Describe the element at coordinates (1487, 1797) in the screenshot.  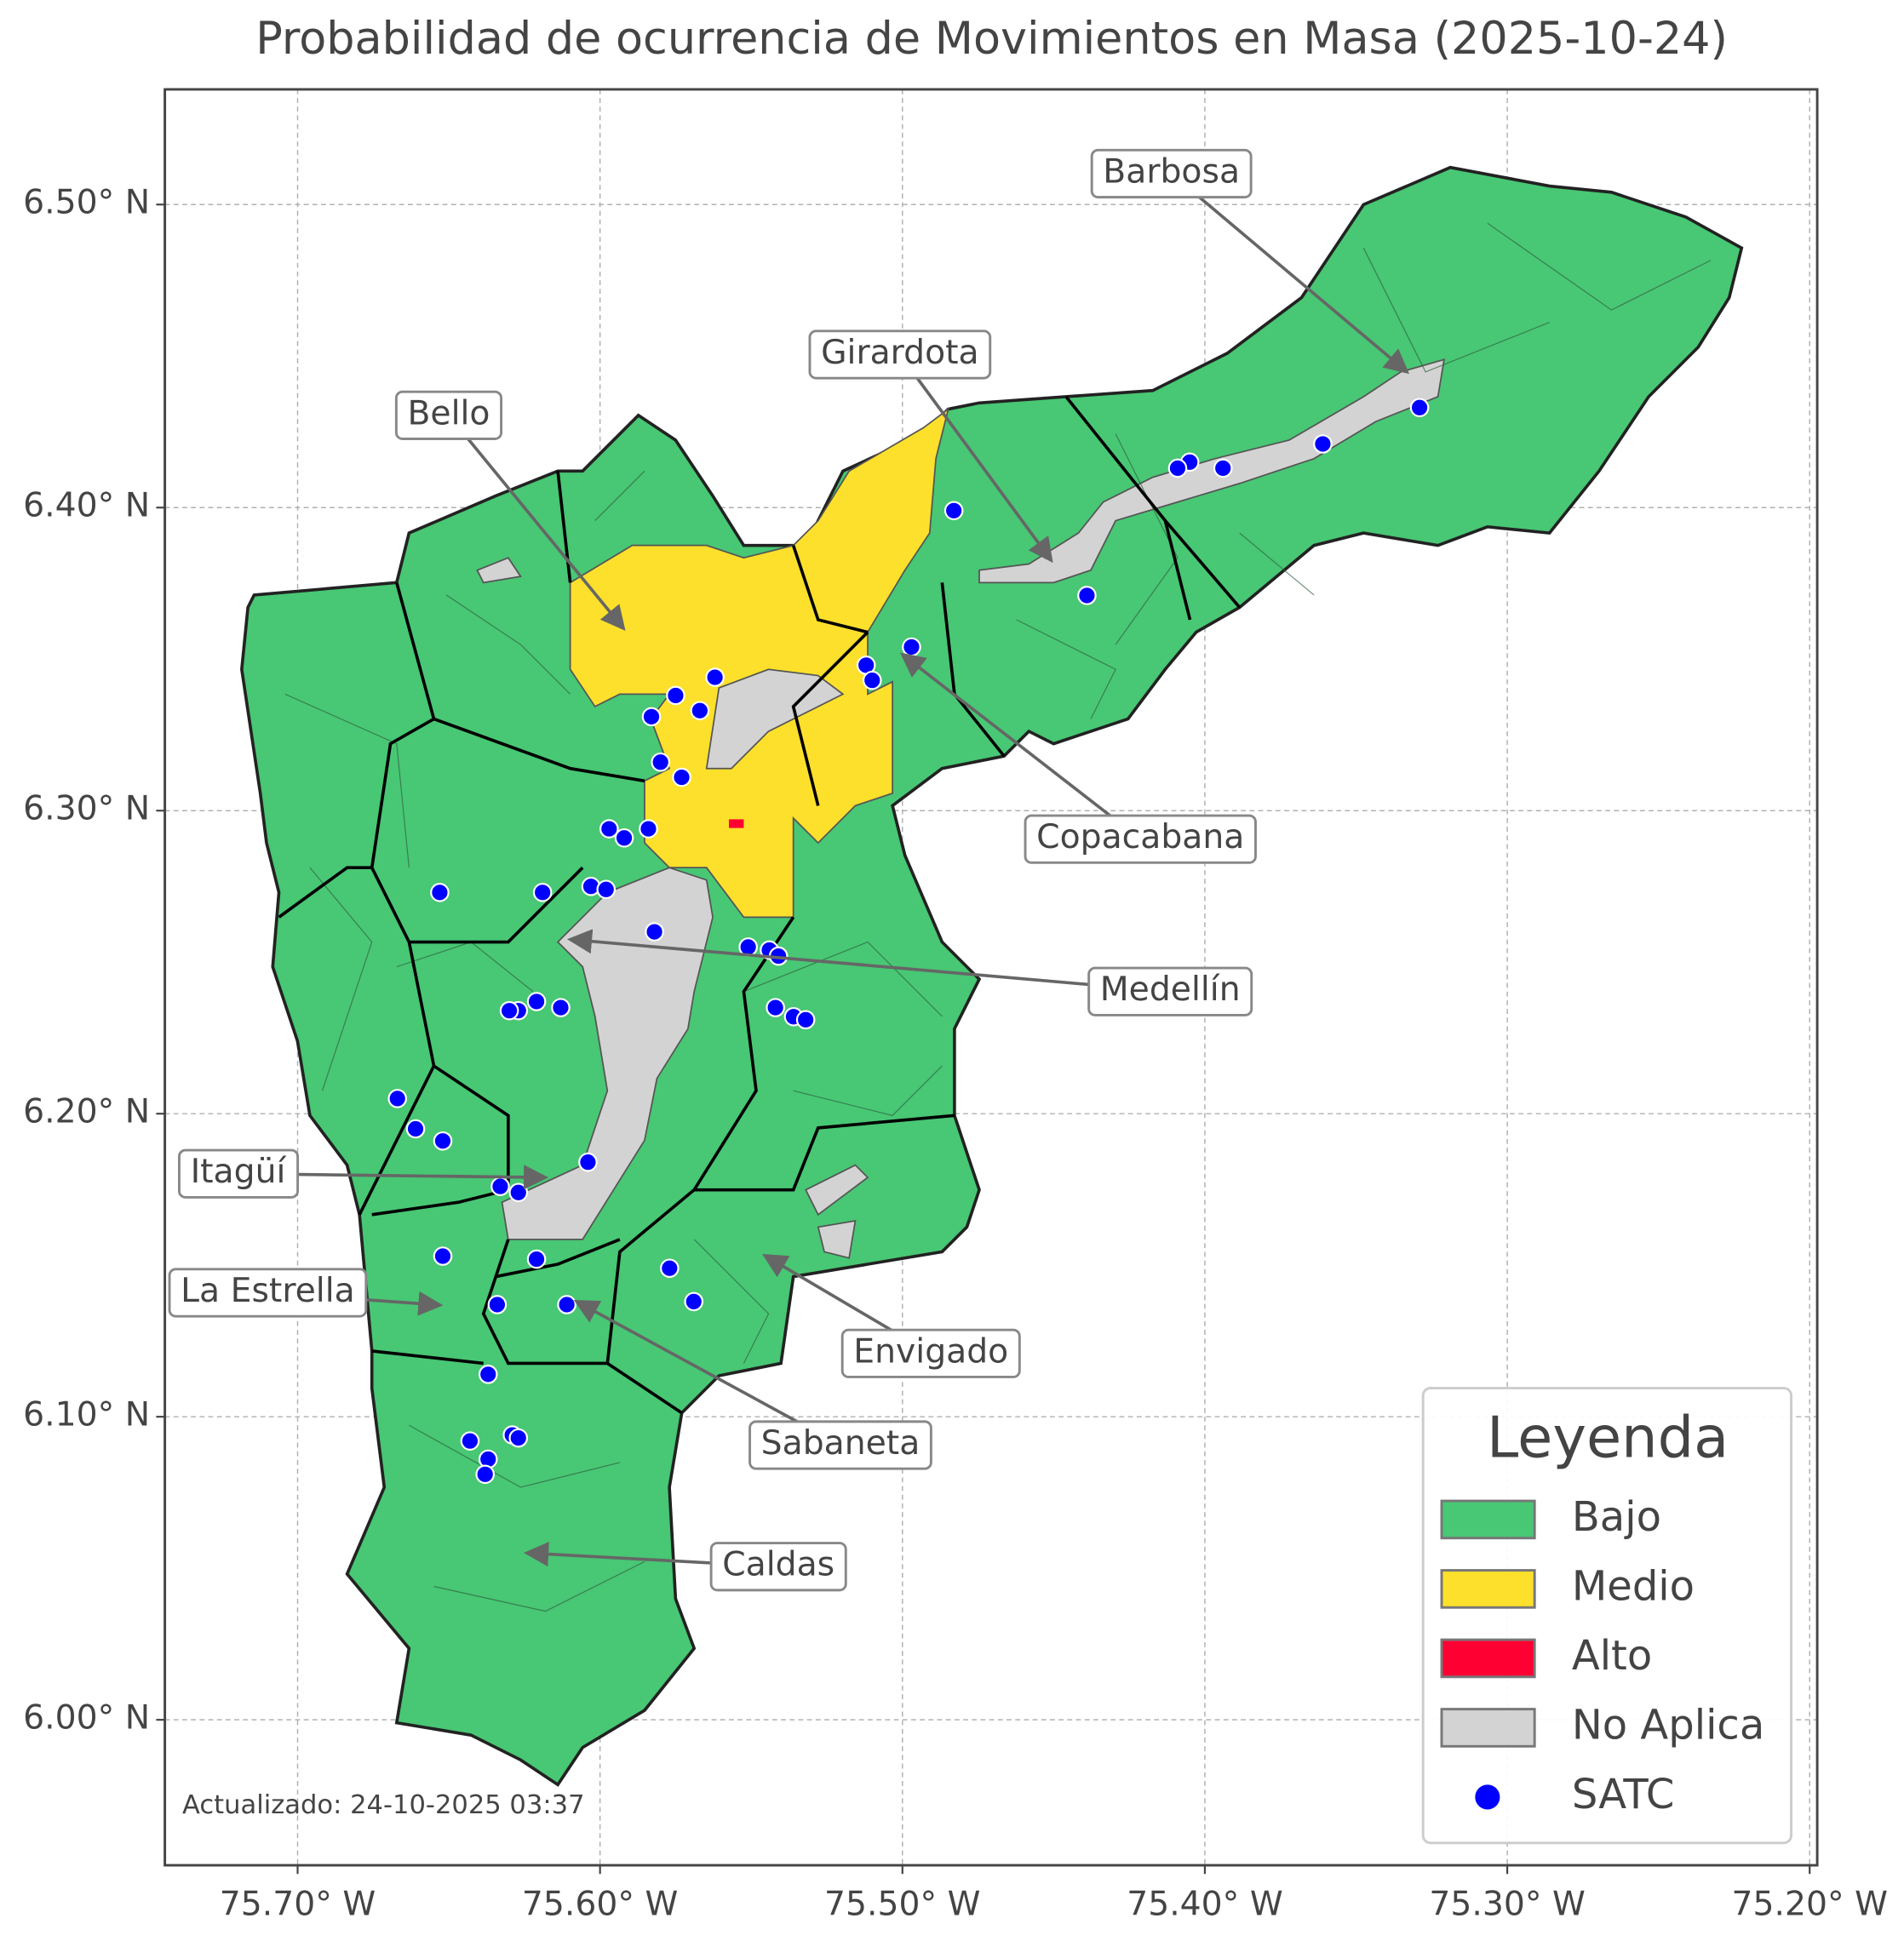
I see `legend-marker` at that location.